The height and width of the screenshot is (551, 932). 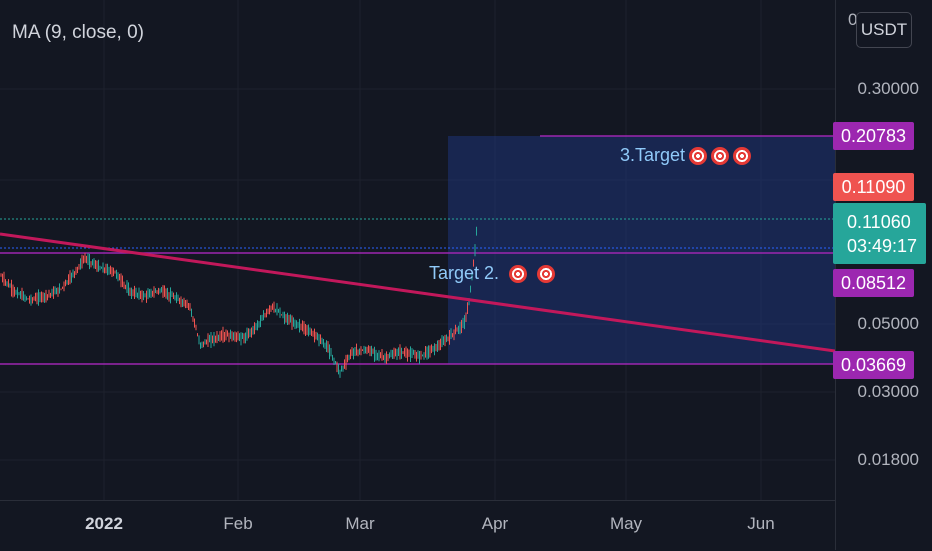 I want to click on support-price-label: 0.03669, so click(x=873, y=365).